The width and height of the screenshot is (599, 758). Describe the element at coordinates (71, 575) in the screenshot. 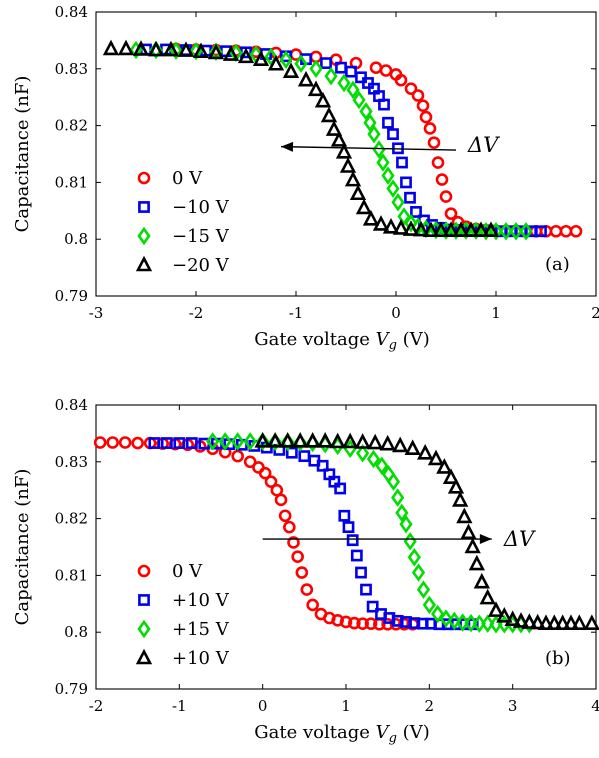

I see `y-tick-label: 0.81` at that location.